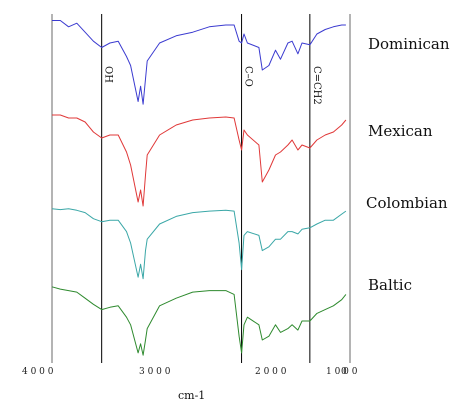 The width and height of the screenshot is (475, 407). What do you see at coordinates (191, 395) in the screenshot?
I see `x-axis-label: cm-1` at bounding box center [191, 395].